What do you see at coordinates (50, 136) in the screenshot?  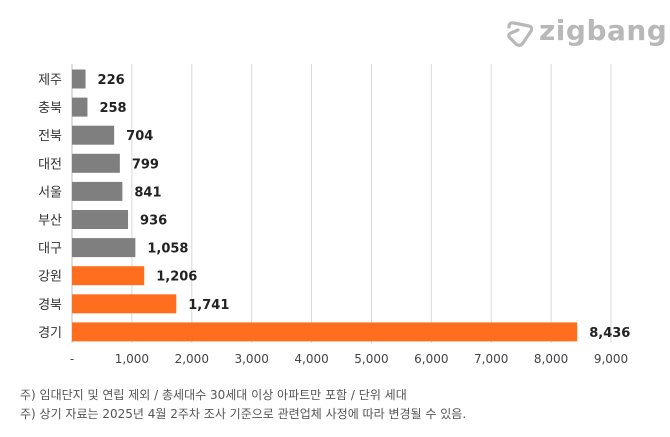 I see `category-label: 전북` at bounding box center [50, 136].